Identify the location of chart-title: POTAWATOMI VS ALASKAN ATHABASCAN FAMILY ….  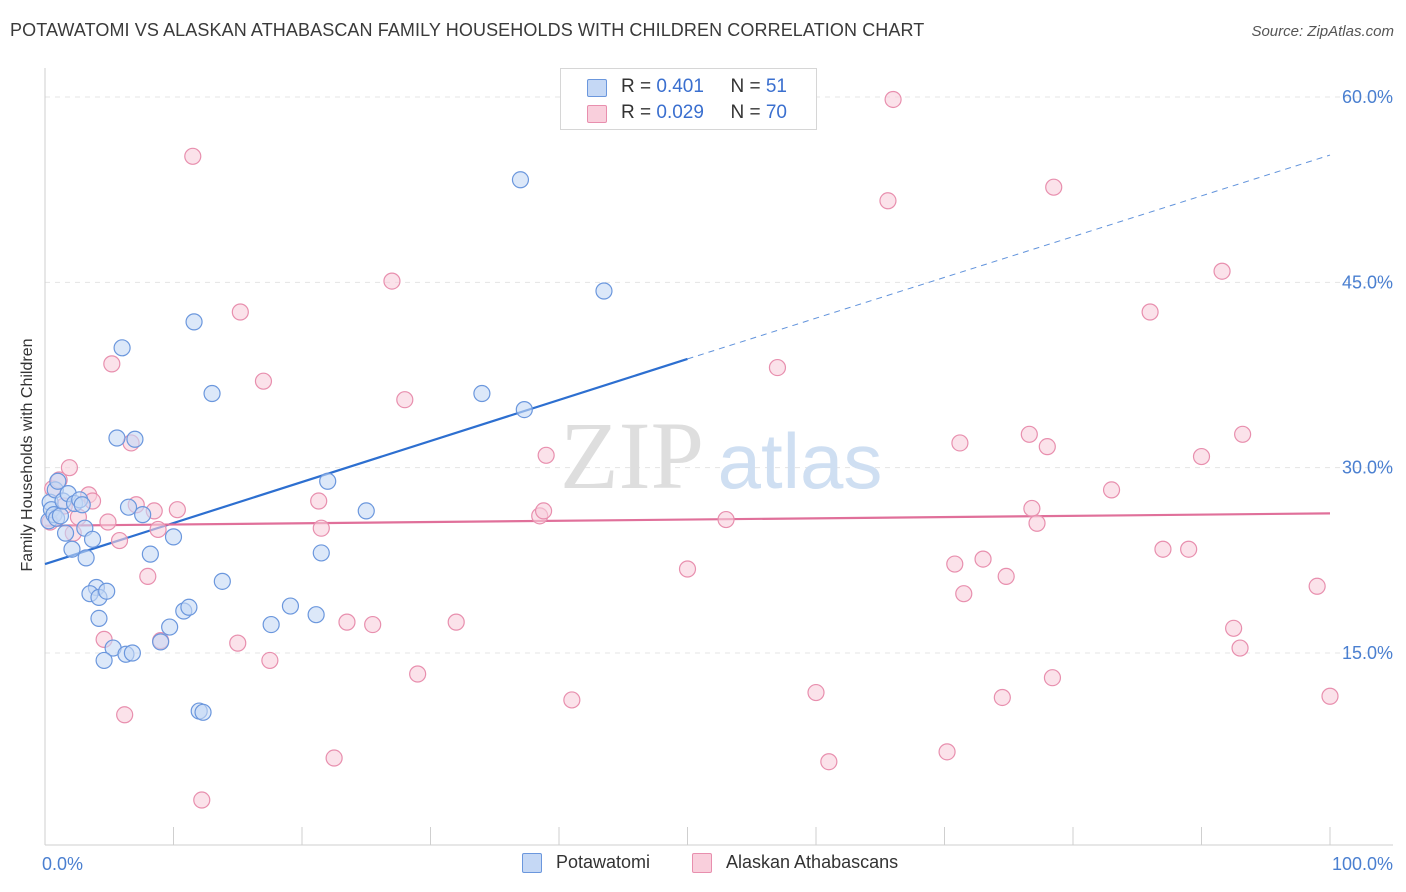
(467, 30).